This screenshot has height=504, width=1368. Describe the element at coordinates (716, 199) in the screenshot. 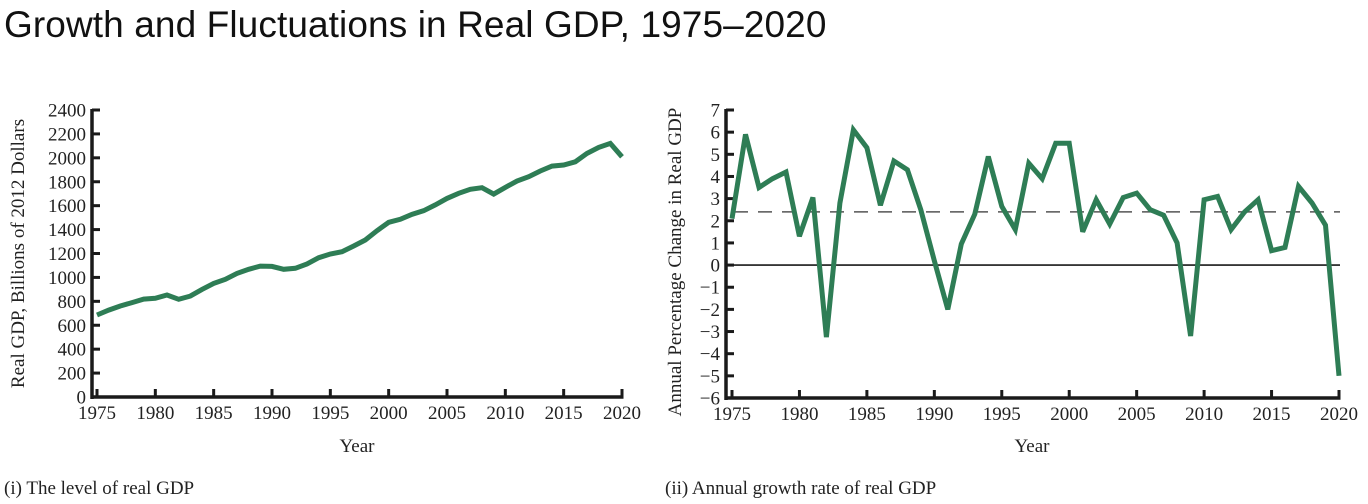

I see `y-tick-label: 3` at that location.